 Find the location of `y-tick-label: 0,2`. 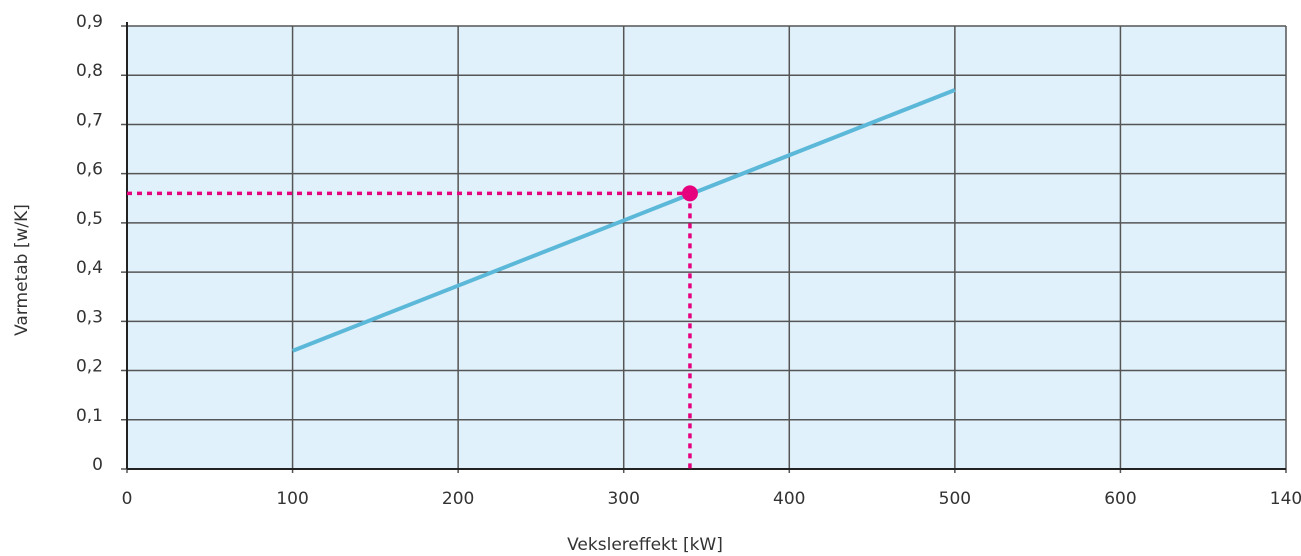

y-tick-label: 0,2 is located at coordinates (89, 367).